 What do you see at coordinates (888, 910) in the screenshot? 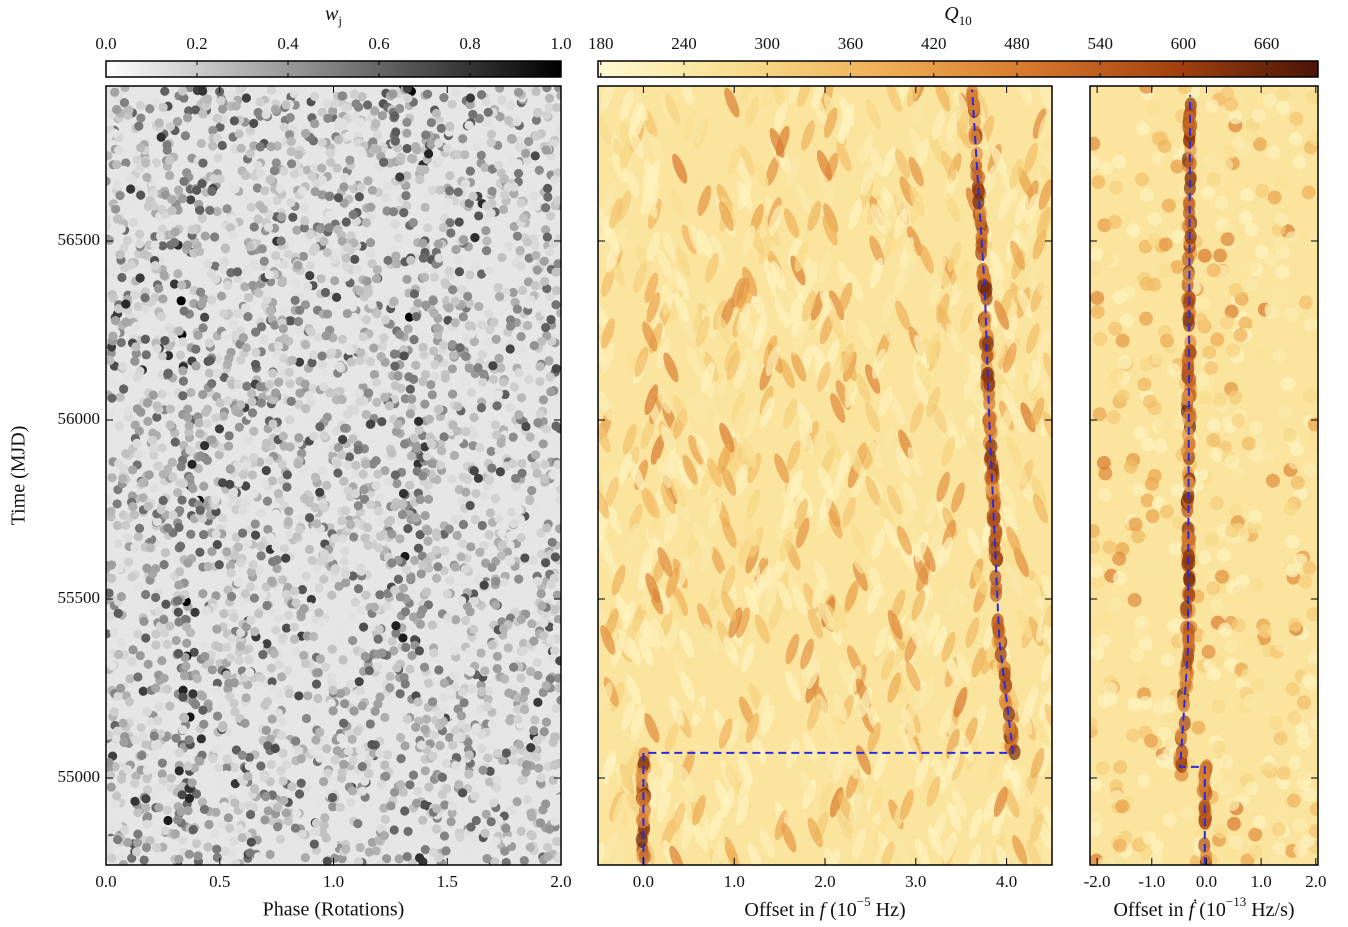
I see `x-axis-label-part: Hz)` at bounding box center [888, 910].